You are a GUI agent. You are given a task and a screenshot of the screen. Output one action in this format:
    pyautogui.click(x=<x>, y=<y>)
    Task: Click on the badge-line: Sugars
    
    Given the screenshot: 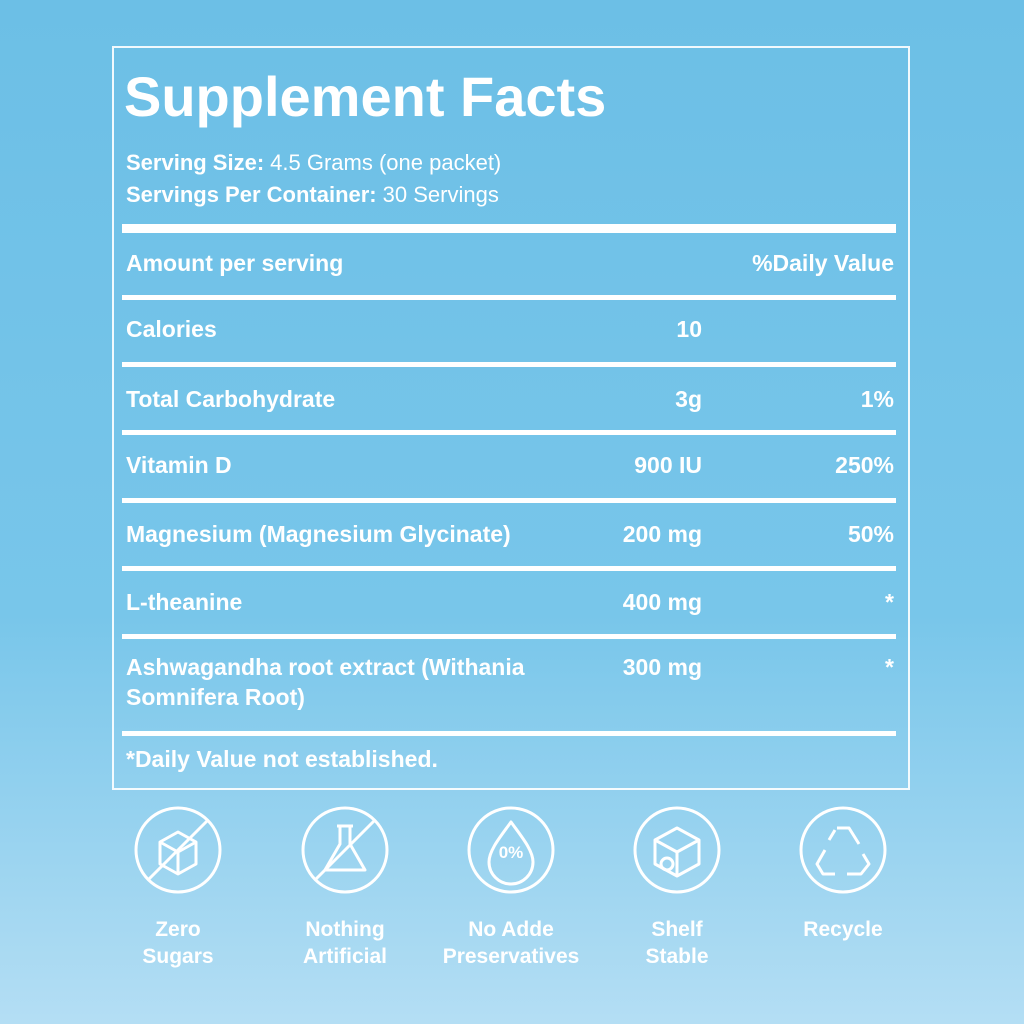 What is the action you would take?
    pyautogui.click(x=178, y=956)
    